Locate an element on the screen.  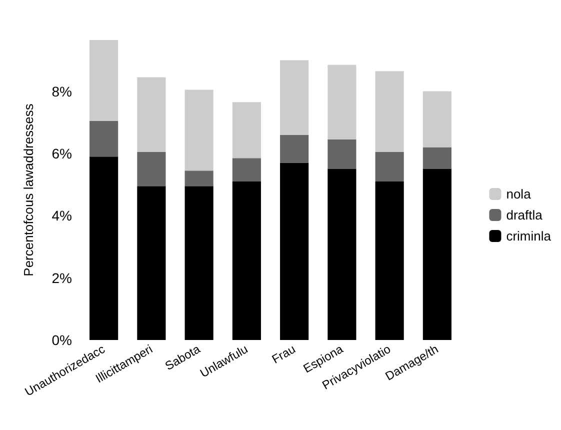
y-tick-label: 0% is located at coordinates (62, 340).